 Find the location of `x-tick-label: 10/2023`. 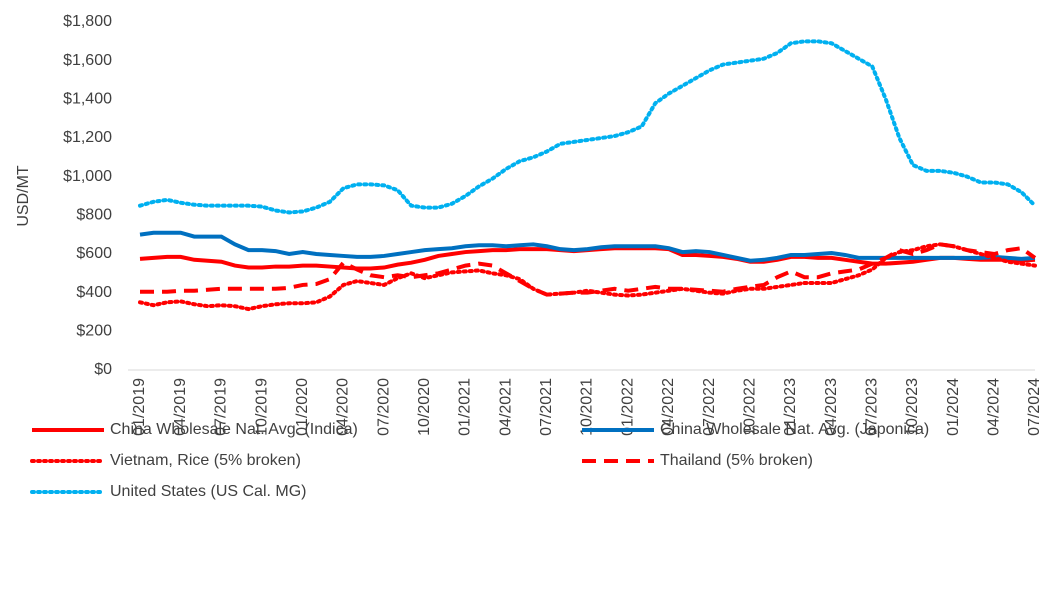

x-tick-label: 10/2023 is located at coordinates (912, 407).